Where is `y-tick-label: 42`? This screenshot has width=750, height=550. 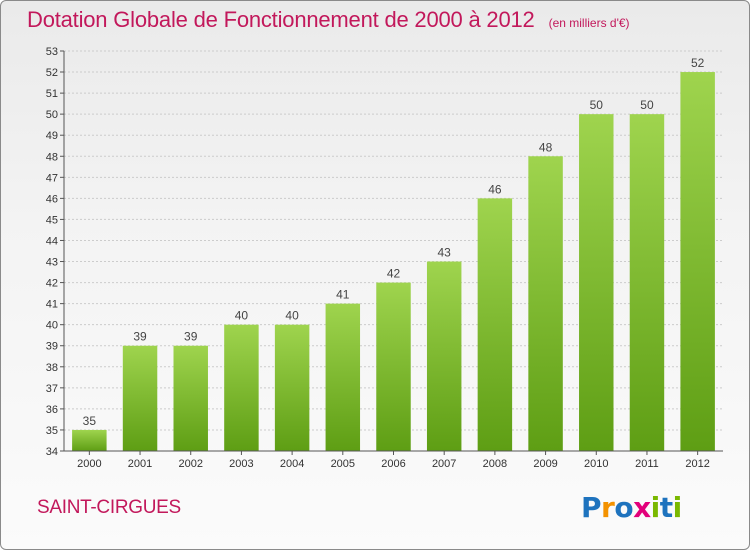
y-tick-label: 42 is located at coordinates (52, 284).